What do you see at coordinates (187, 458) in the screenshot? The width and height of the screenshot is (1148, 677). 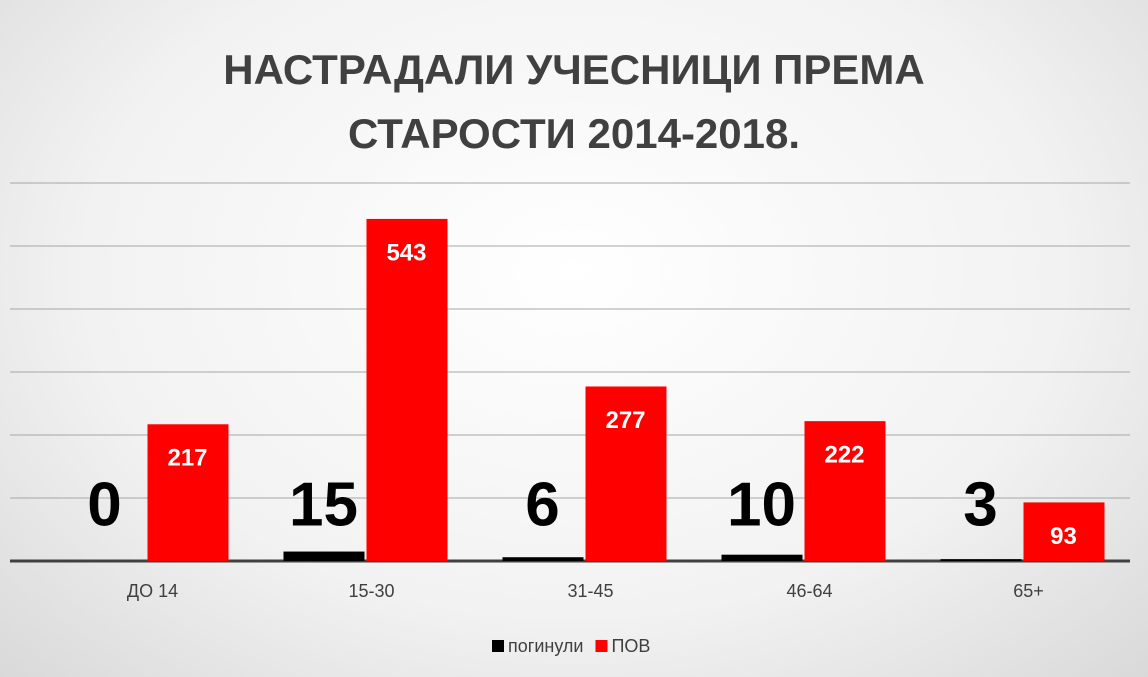 I see `data-label: 217` at bounding box center [187, 458].